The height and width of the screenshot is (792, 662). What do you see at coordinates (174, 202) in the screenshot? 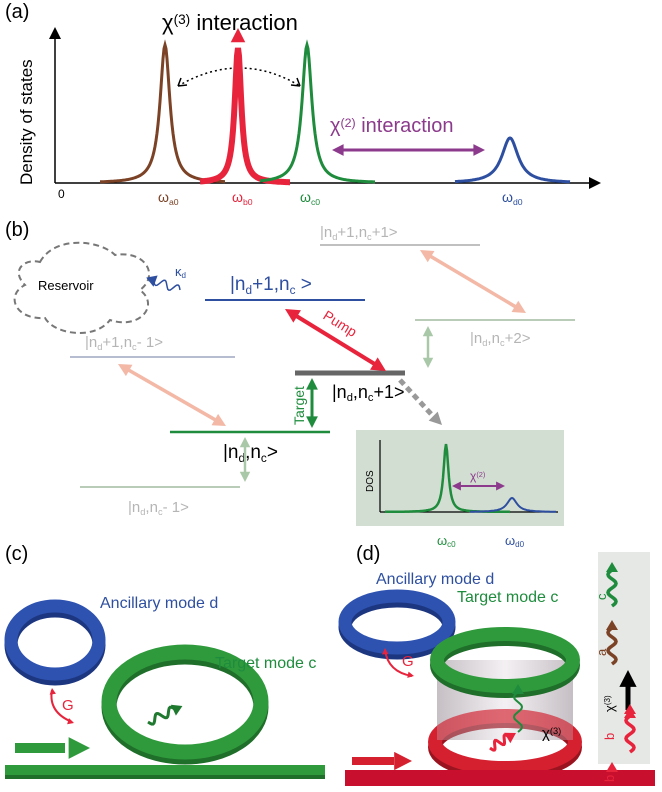
I see `script-part: a0` at bounding box center [174, 202].